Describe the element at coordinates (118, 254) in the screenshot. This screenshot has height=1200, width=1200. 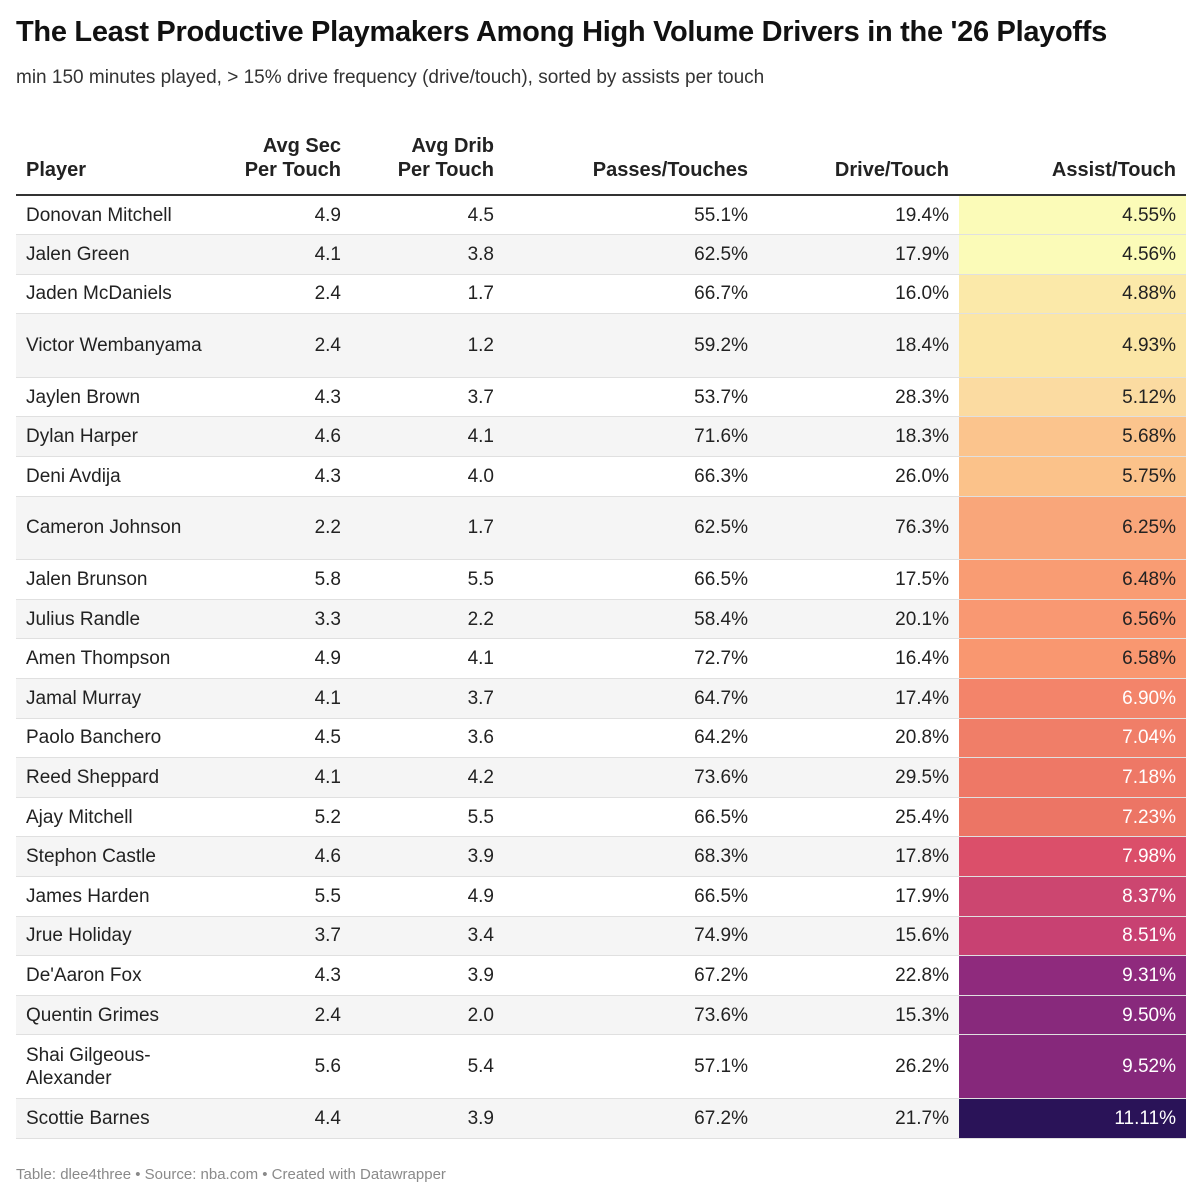
I see `cell-player: Jalen Green` at that location.